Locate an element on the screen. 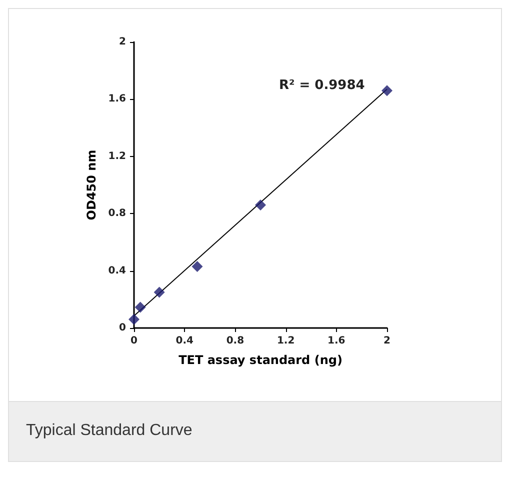 The image size is (508, 486). x-tick-label: 0.8 is located at coordinates (235, 341).